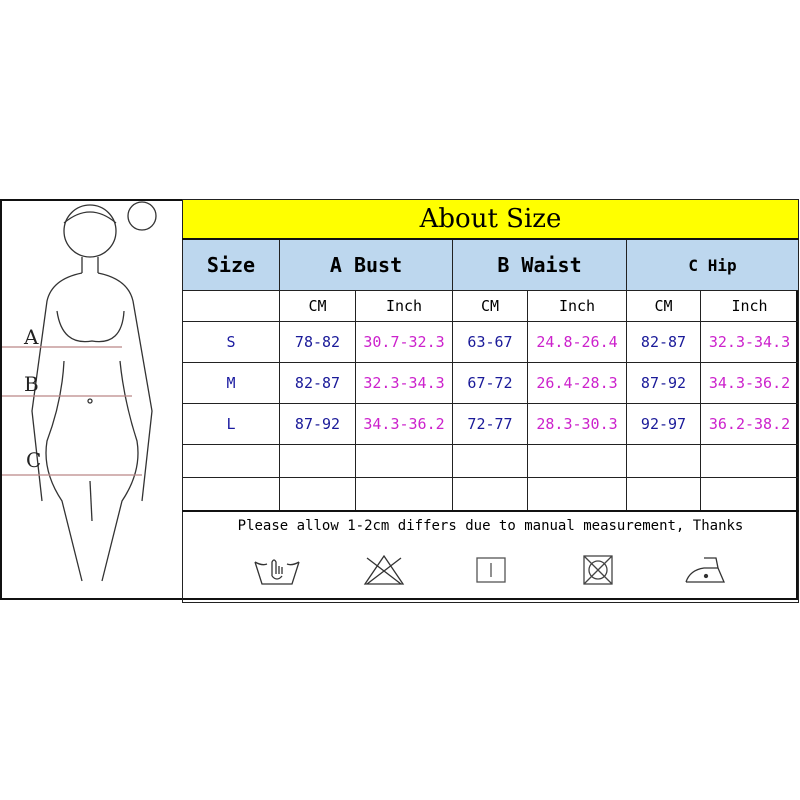  Describe the element at coordinates (404, 342) in the screenshot. I see `bust-inch: 30.7-32.3` at that location.